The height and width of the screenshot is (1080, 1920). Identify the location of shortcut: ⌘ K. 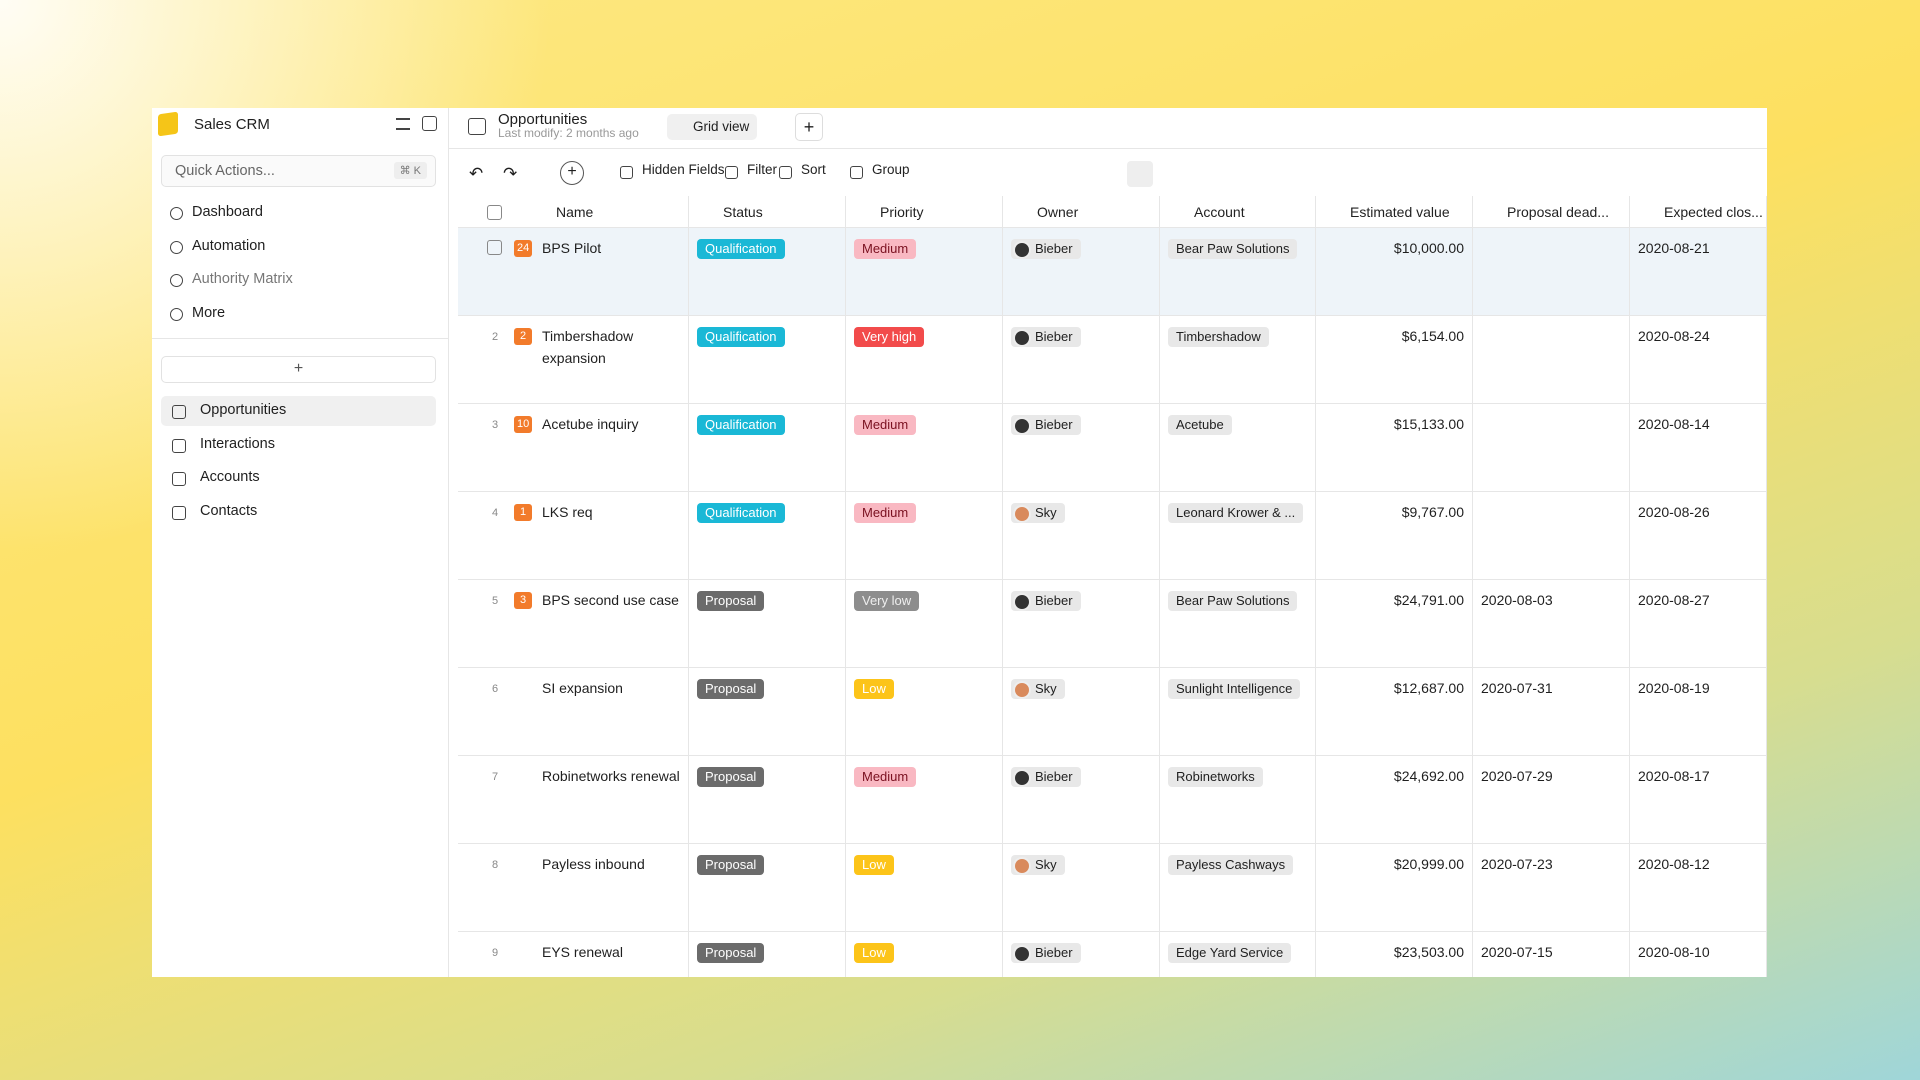
(410, 170).